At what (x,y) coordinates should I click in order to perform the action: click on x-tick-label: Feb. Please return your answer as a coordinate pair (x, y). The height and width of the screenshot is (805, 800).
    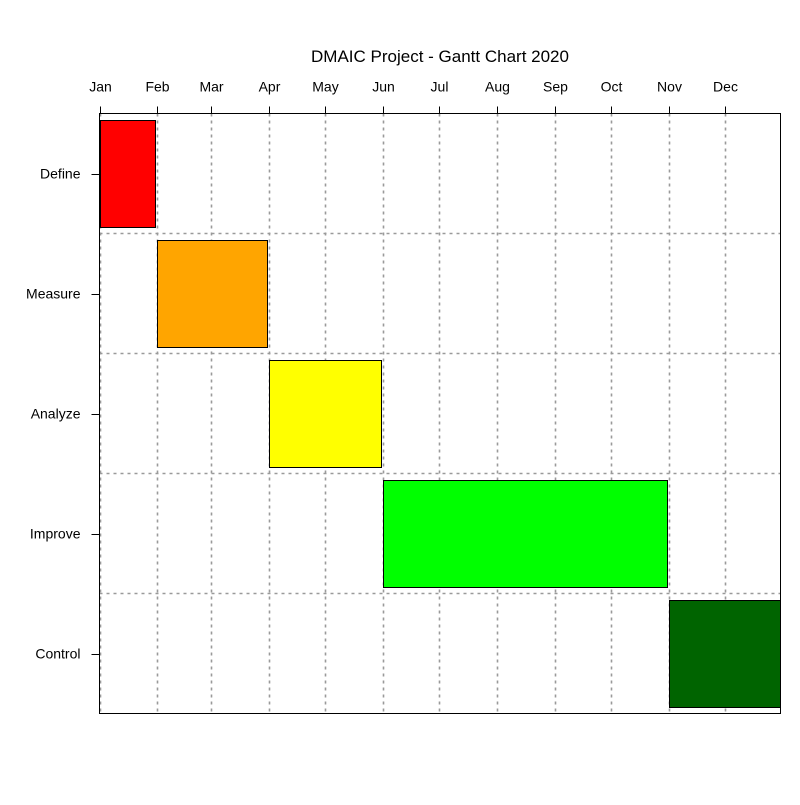
    Looking at the image, I should click on (157, 87).